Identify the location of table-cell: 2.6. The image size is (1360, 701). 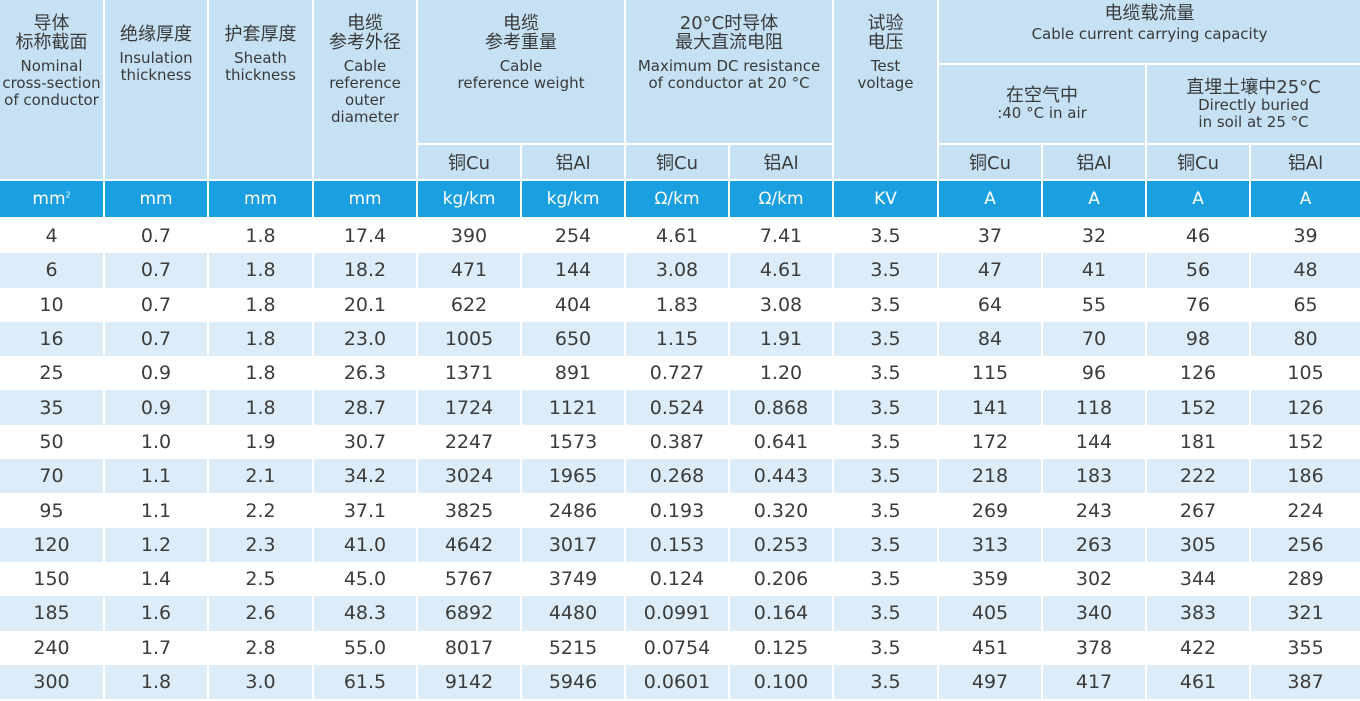
(261, 613).